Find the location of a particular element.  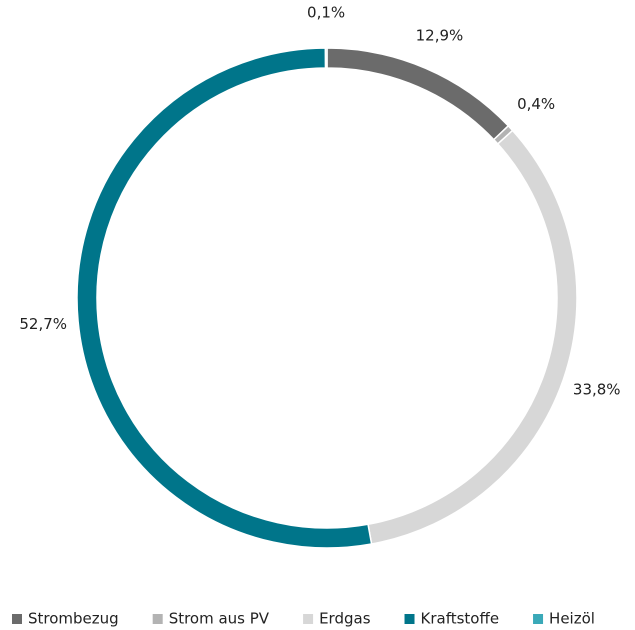

legend-label: Erdgas is located at coordinates (345, 619).